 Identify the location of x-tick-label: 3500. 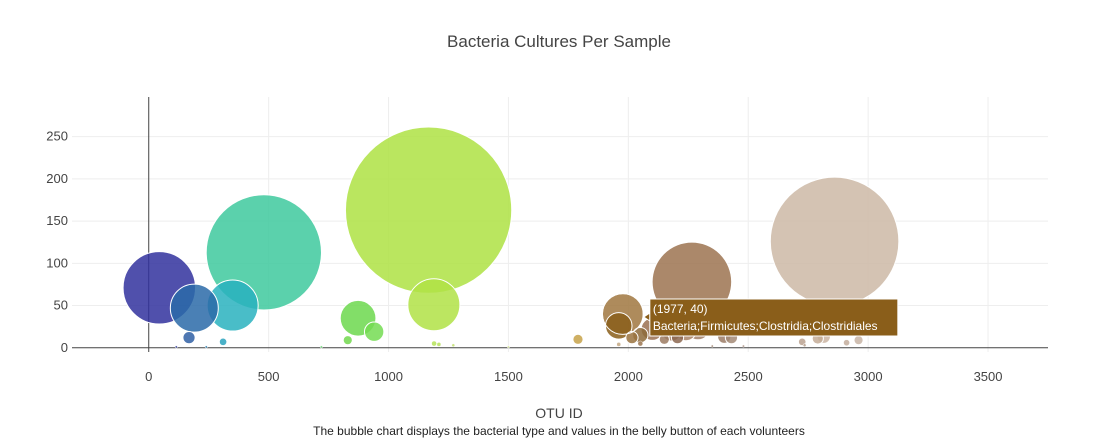
(988, 376).